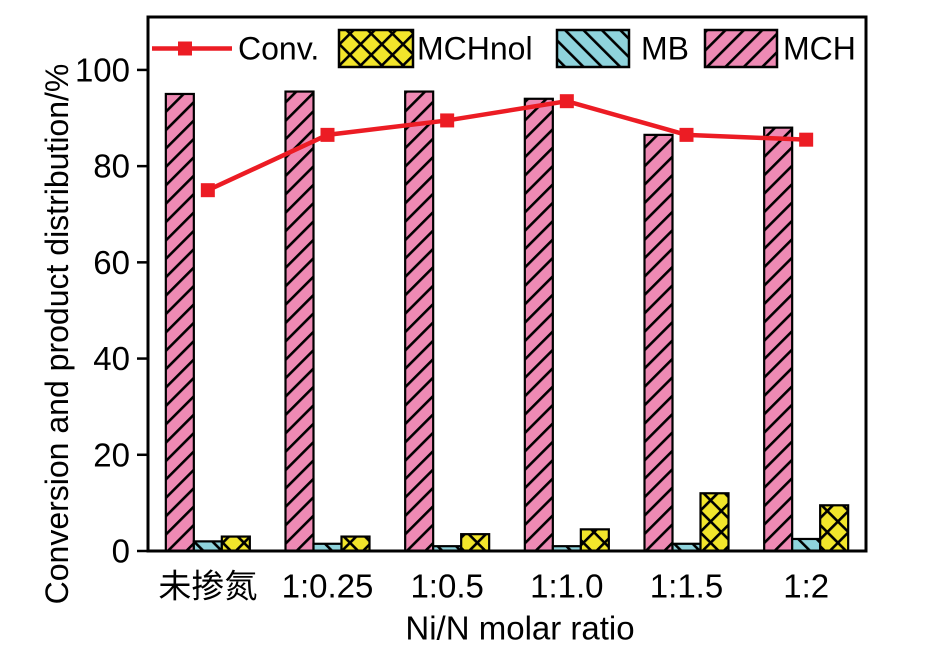  What do you see at coordinates (111, 166) in the screenshot?
I see `y-tick-label: 80` at bounding box center [111, 166].